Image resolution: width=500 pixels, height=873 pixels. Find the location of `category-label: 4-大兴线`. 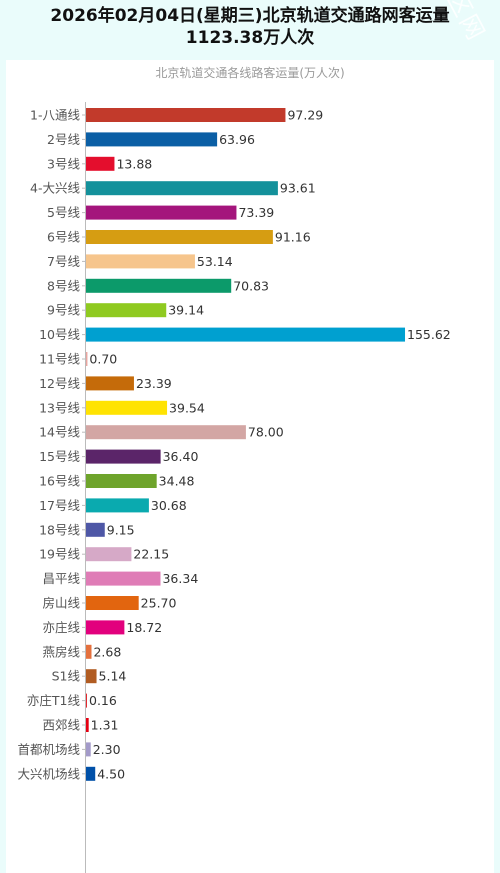

category-label: 4-大兴线 is located at coordinates (55, 188).